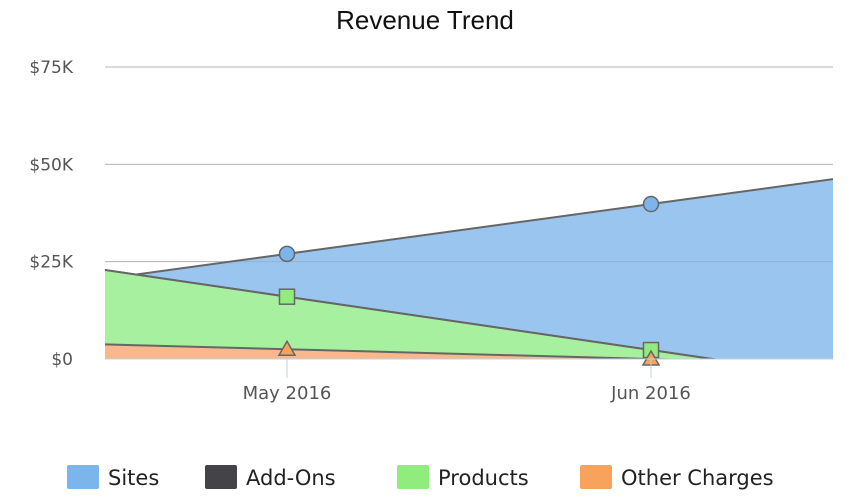  I want to click on x-axis: May 2016 Jun 2016, so click(469, 381).